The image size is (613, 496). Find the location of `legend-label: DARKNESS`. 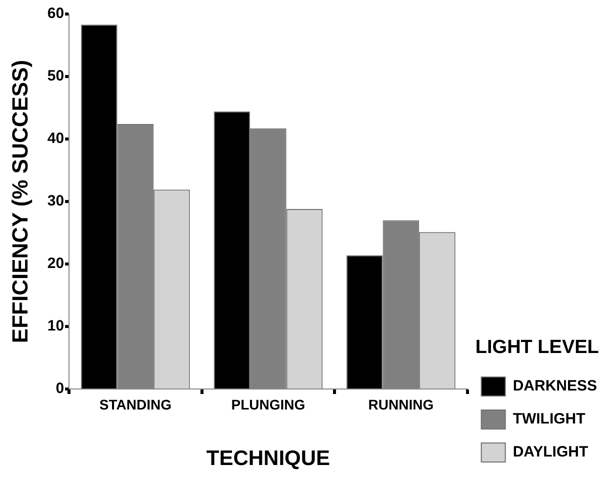

legend-label: DARKNESS is located at coordinates (555, 386).